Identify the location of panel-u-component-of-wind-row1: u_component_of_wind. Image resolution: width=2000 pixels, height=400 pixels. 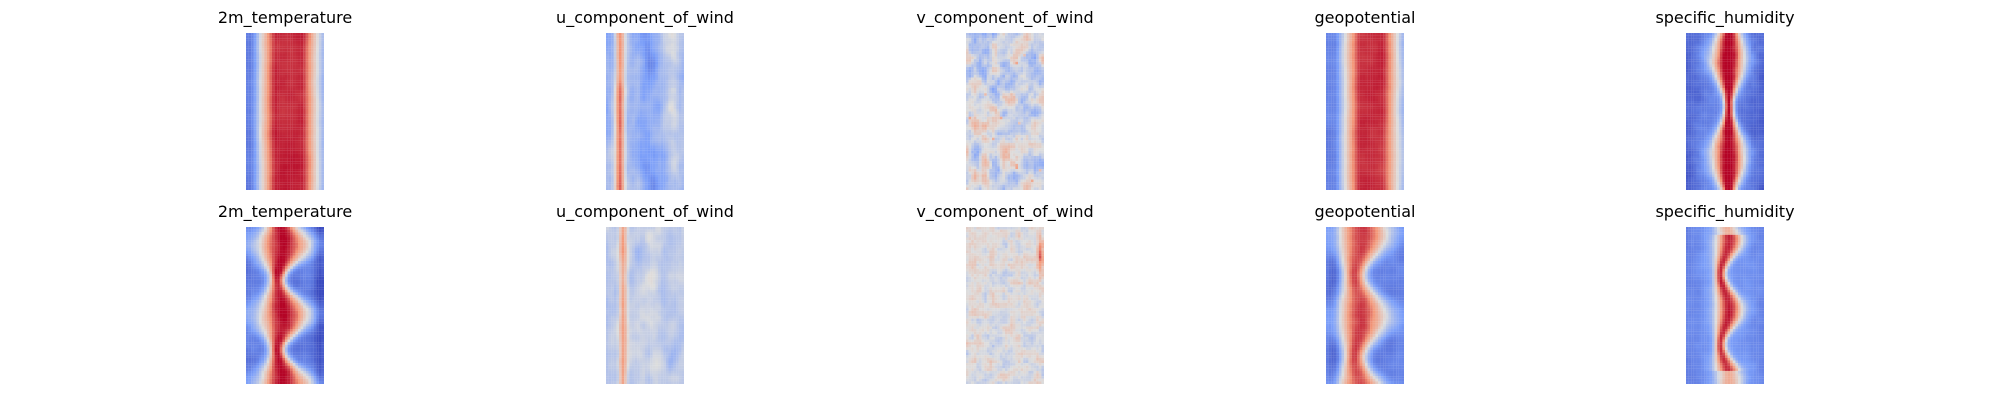
(645, 101).